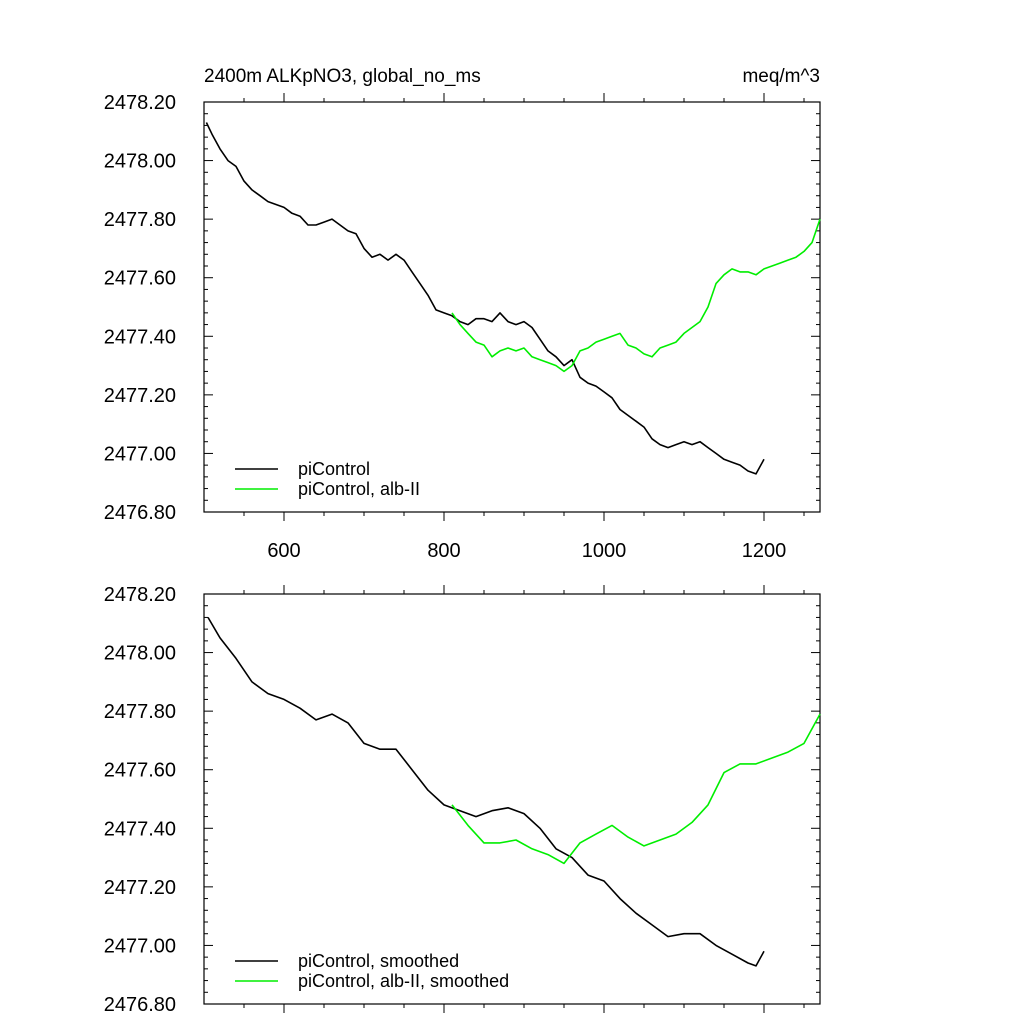  I want to click on chart-units: meq/m^3, so click(781, 76).